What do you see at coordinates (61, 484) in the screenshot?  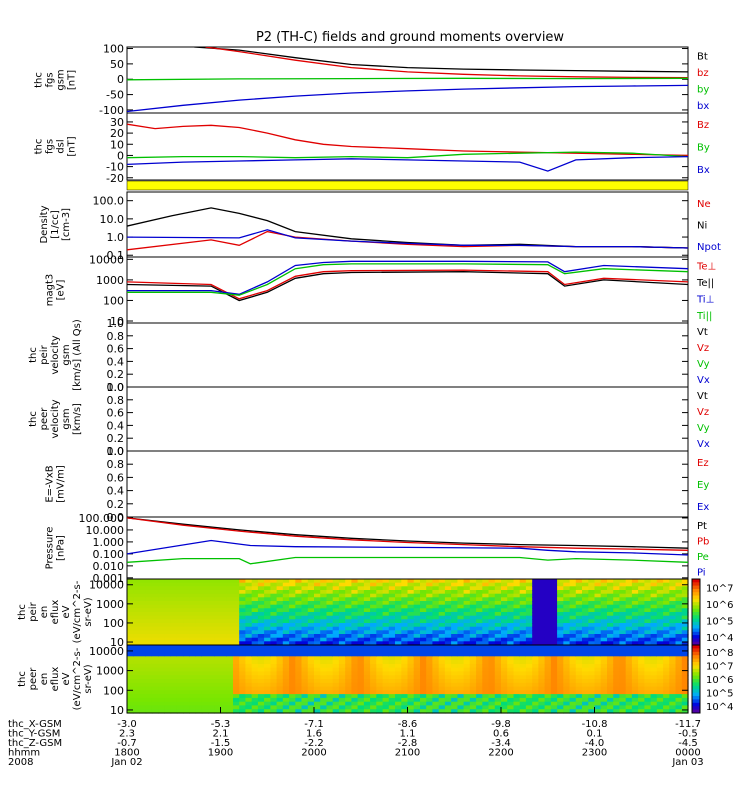 I see `panel-efield-ylabel-line: [mV/m]` at bounding box center [61, 484].